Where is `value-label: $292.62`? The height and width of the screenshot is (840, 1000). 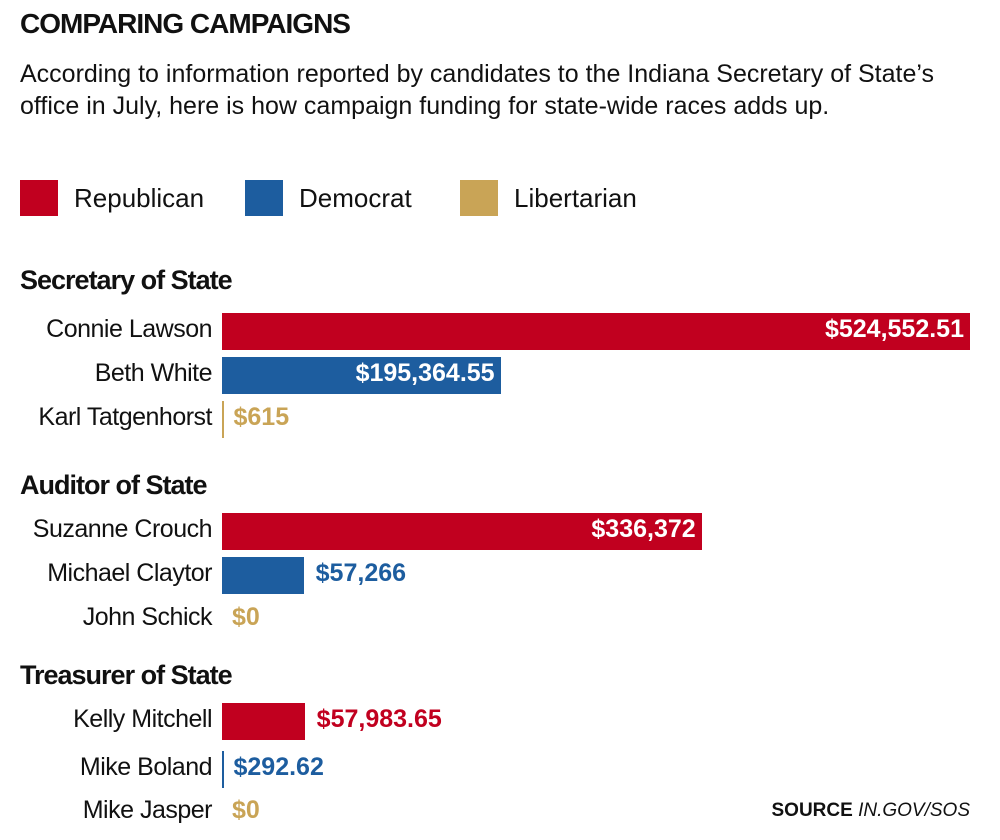 value-label: $292.62 is located at coordinates (278, 767).